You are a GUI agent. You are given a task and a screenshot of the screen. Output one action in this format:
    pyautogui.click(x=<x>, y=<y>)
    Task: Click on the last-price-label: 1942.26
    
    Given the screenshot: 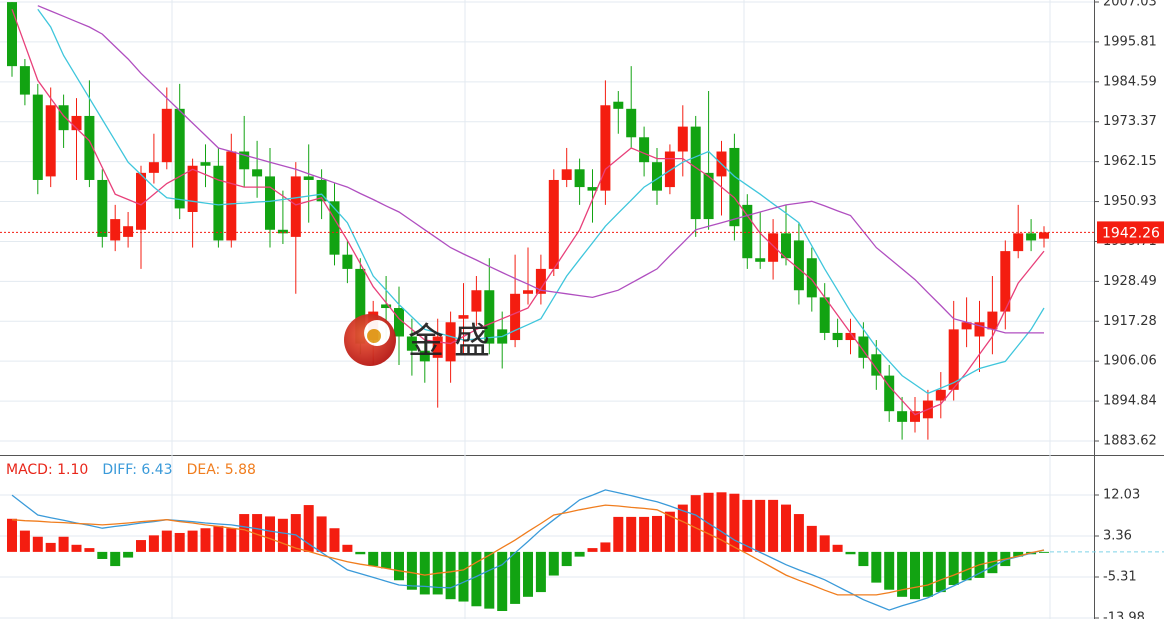 What is the action you would take?
    pyautogui.click(x=1131, y=233)
    